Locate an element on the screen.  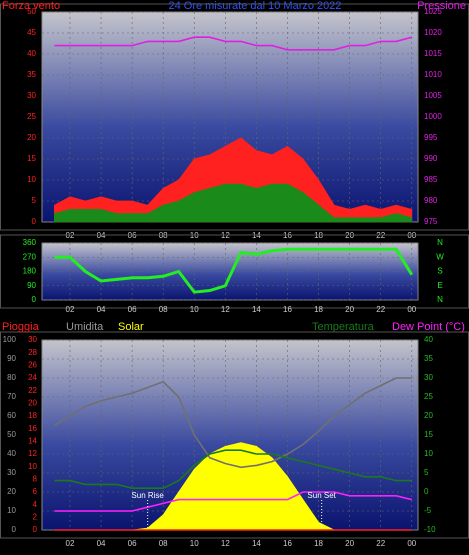
y-tick-label: 1005 is located at coordinates (433, 95).